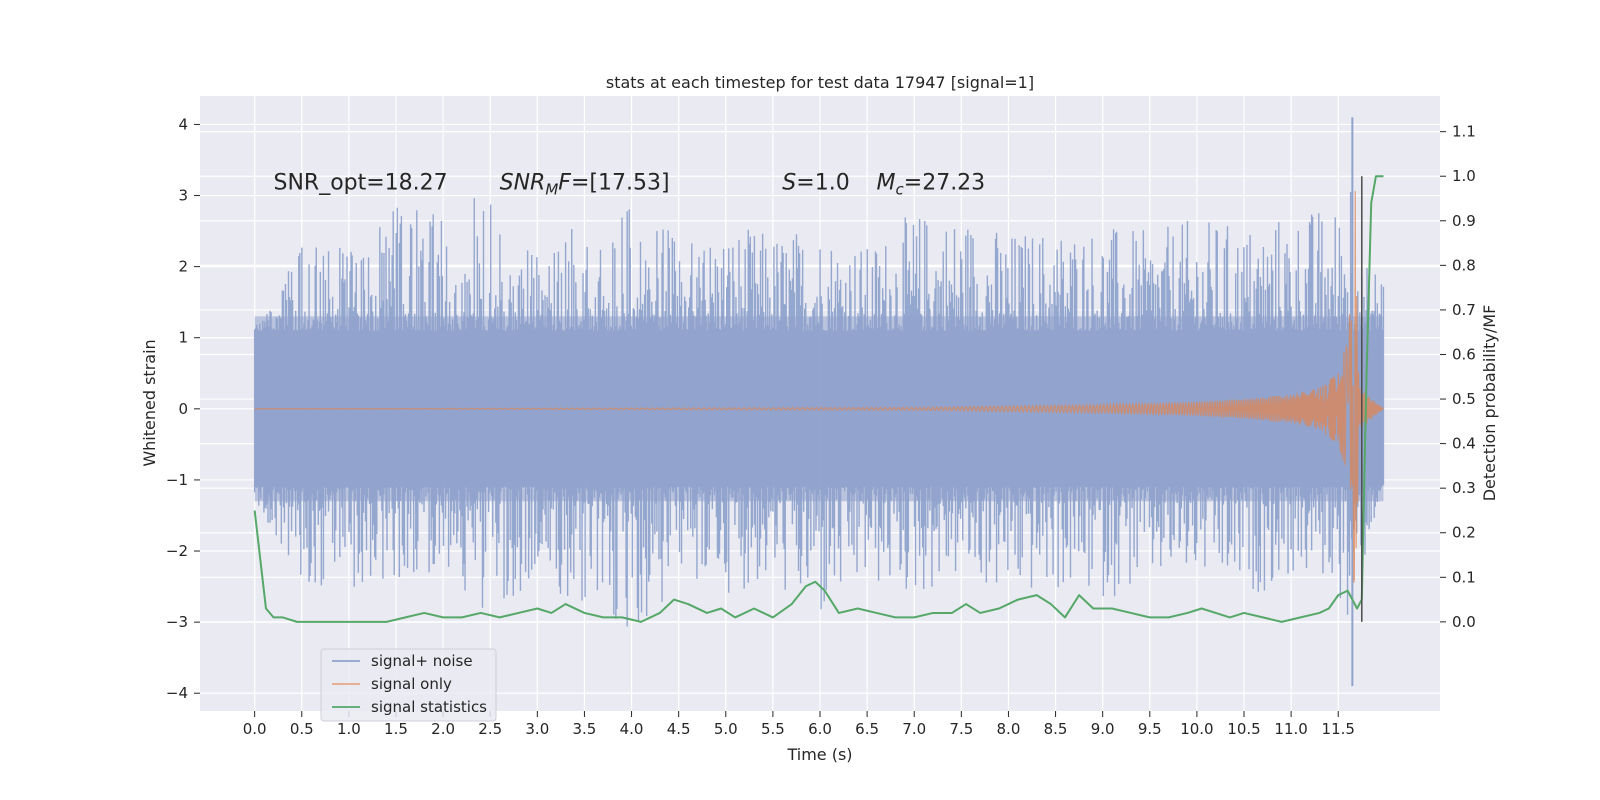  Describe the element at coordinates (1464, 533) in the screenshot. I see `y-right-tick-label: 0.2` at that location.